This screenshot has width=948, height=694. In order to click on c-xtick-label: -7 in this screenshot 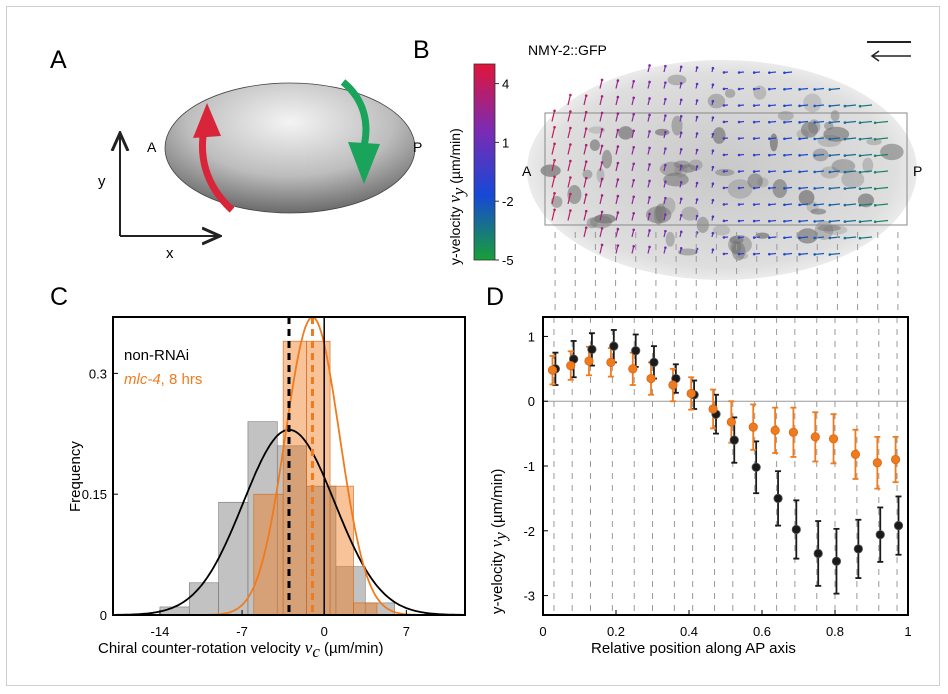, I will do `click(242, 631)`.